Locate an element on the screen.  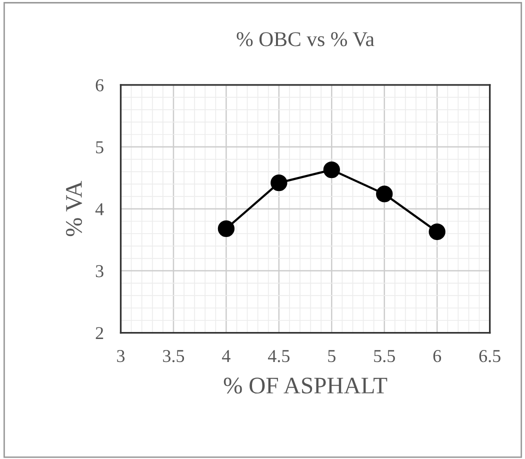
x-tick-label: 3.5 is located at coordinates (173, 356).